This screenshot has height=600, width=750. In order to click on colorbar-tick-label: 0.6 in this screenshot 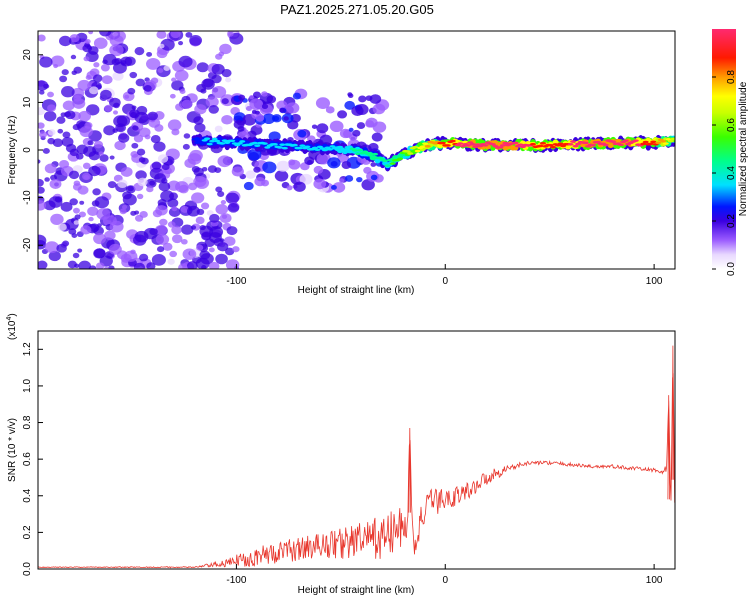, I will do `click(731, 125)`.